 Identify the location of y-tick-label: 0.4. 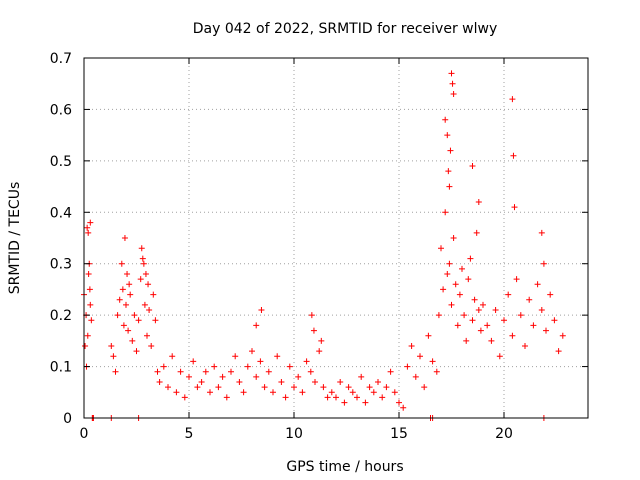
(61, 213).